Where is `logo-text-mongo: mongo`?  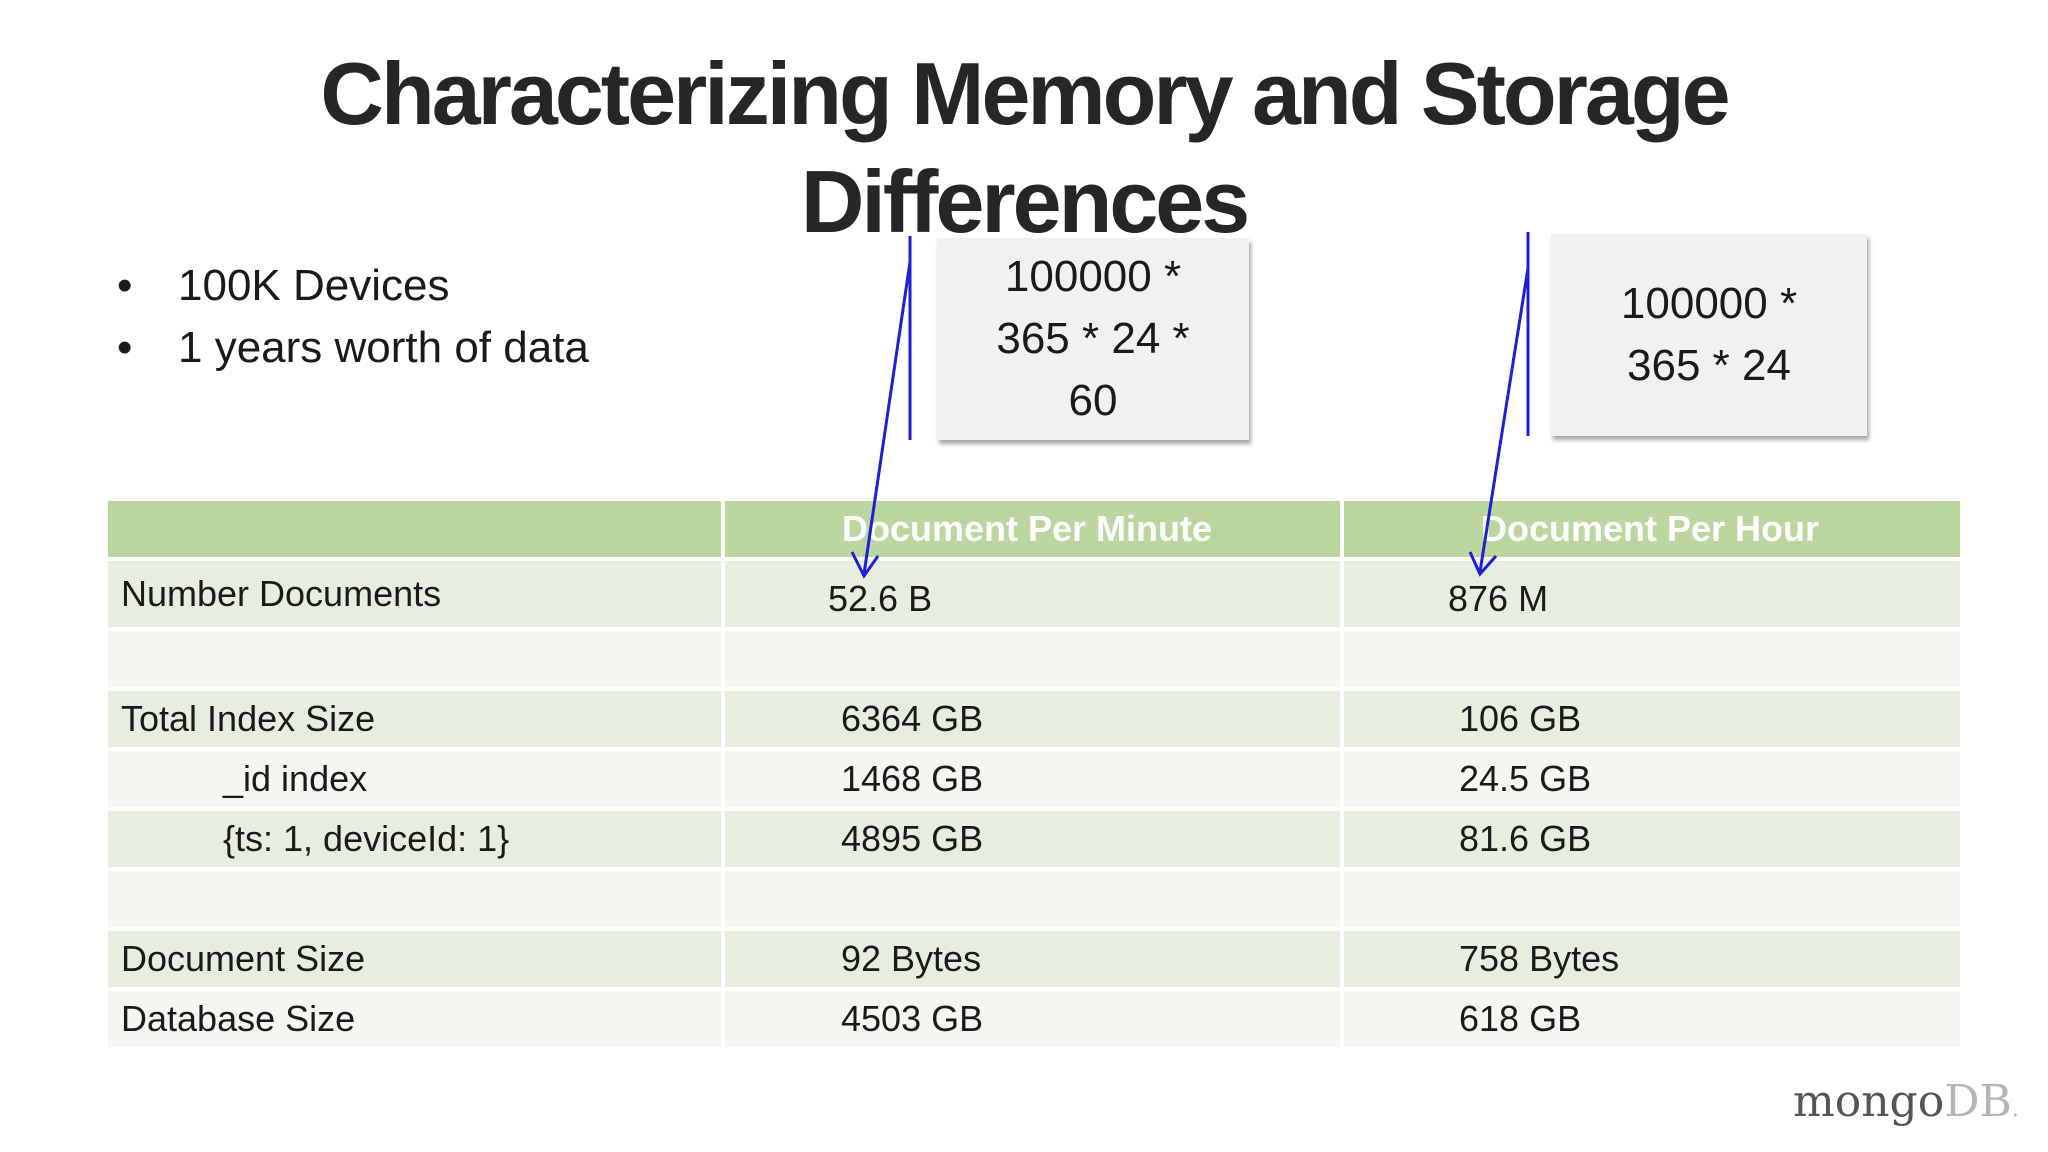
logo-text-mongo: mongo is located at coordinates (1869, 1101).